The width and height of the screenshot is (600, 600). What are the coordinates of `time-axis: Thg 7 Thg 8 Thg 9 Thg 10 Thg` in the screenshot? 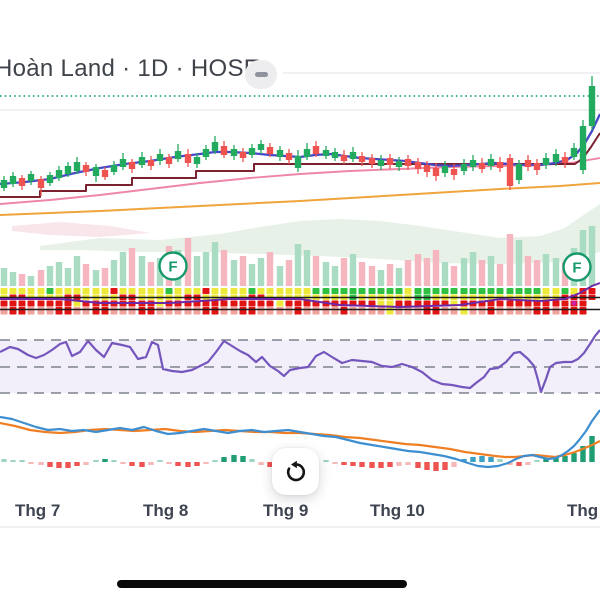 It's located at (300, 514).